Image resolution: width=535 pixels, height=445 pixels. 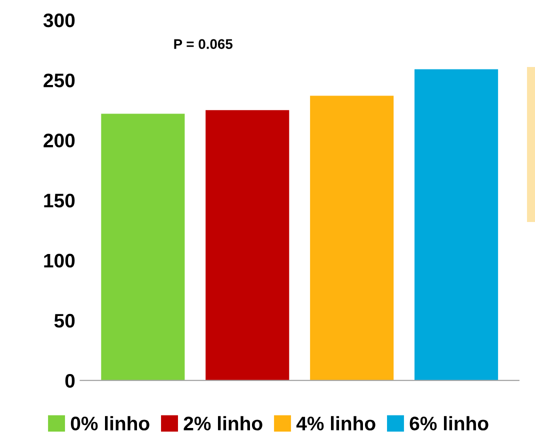 What do you see at coordinates (449, 423) in the screenshot?
I see `legend-label: 6% linho` at bounding box center [449, 423].